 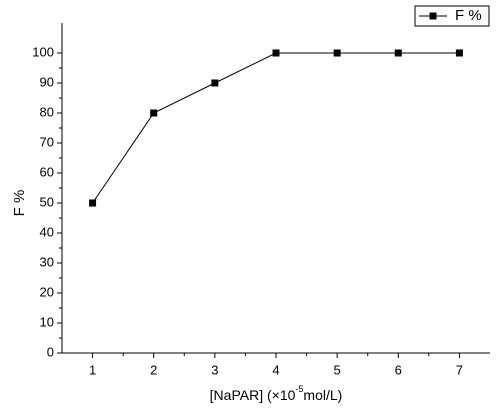 I want to click on x-label-text: [NaPAR] (×10, so click(x=253, y=395).